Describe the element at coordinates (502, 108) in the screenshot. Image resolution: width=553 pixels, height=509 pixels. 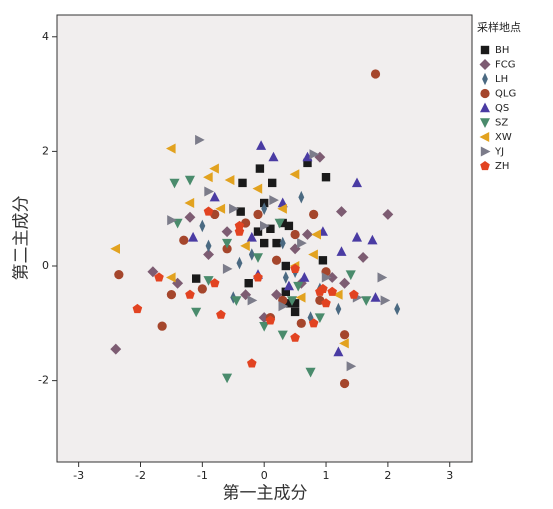
I see `legend-label: QS` at that location.